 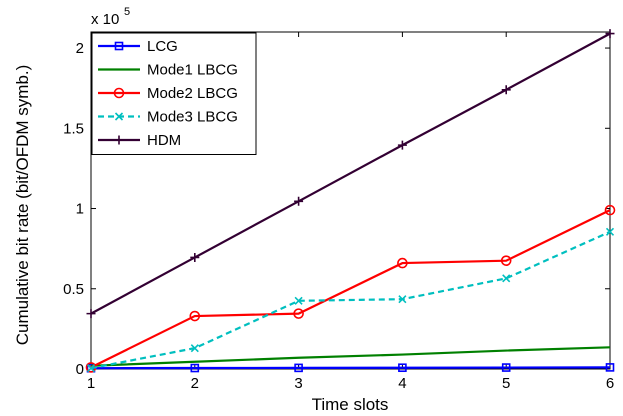 I want to click on legend: LCG Mode1 LBCG Mode2 LBCG Mode3 LBCG HDM, so click(x=174, y=93).